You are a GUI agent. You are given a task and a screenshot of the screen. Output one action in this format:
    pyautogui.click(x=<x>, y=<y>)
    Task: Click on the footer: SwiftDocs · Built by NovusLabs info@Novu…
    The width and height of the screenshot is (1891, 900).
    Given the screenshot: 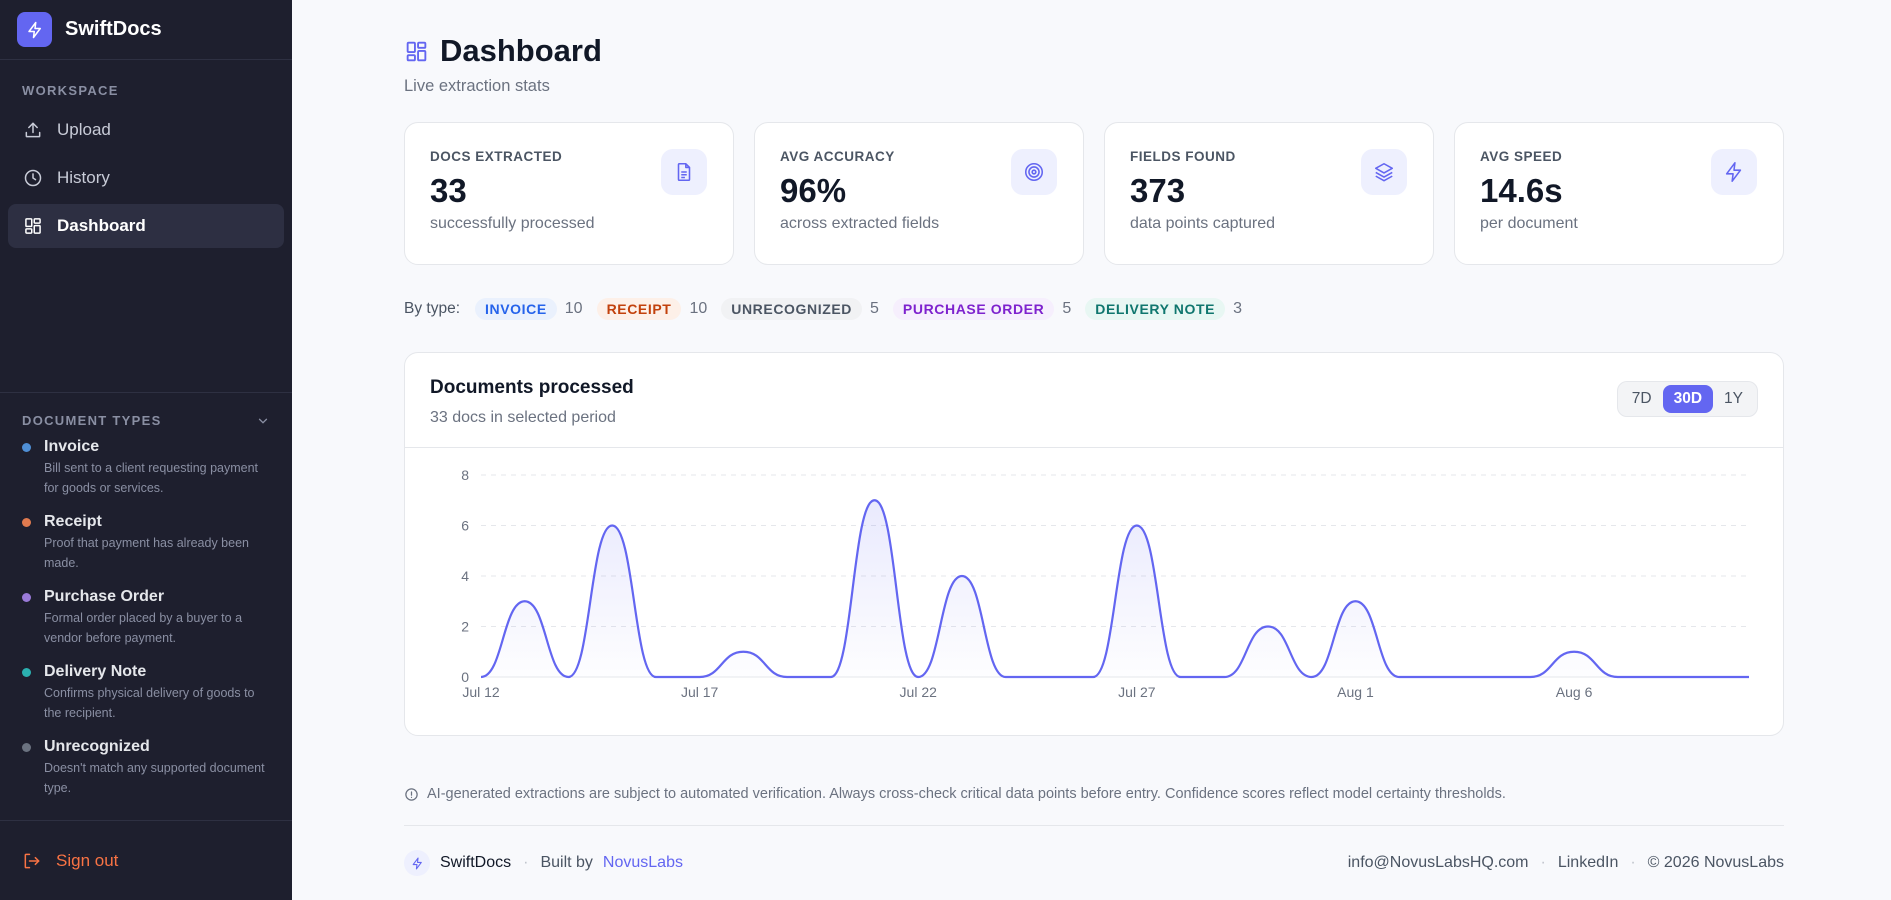 What is the action you would take?
    pyautogui.click(x=1094, y=863)
    